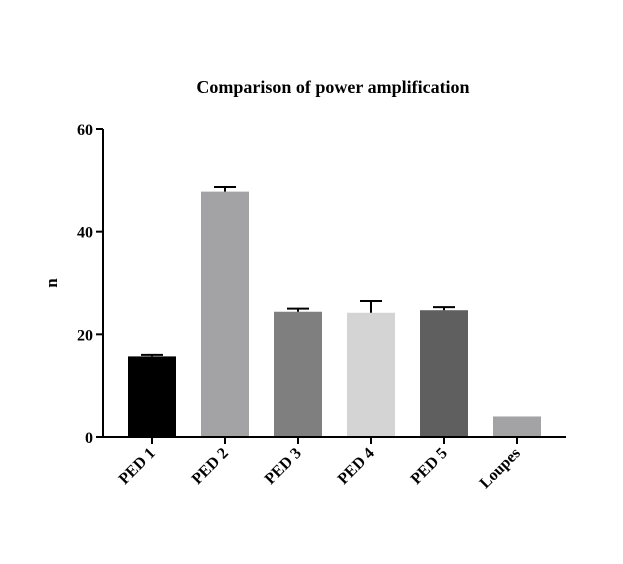 The image size is (623, 564). I want to click on y-tick-label-60: 60, so click(85, 130).